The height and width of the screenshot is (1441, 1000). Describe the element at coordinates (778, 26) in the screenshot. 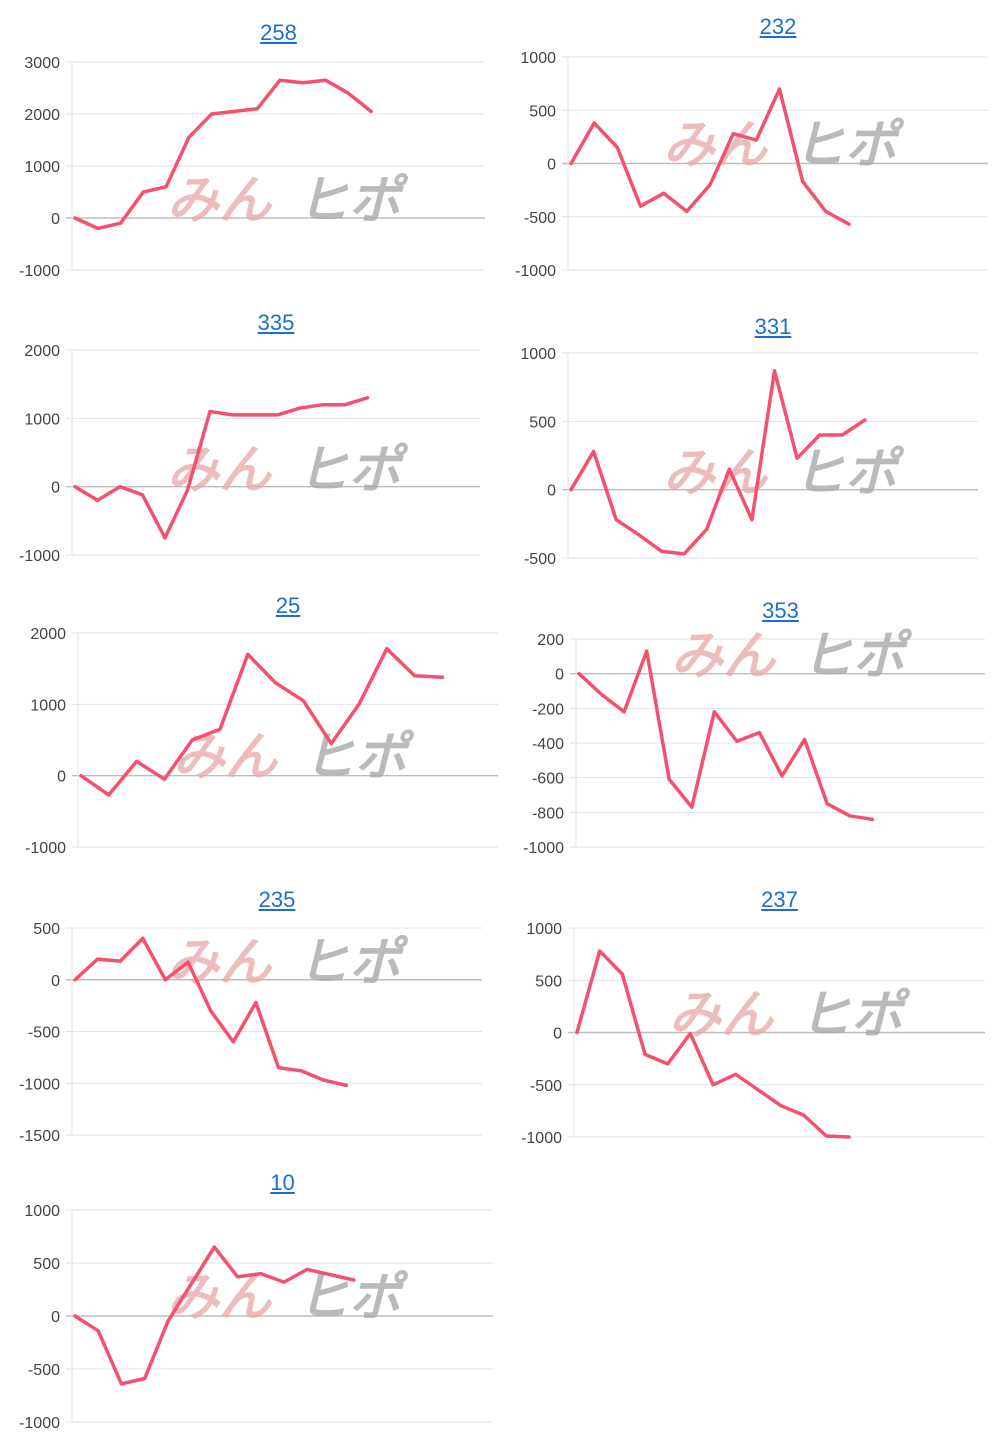

I see `chart-title-link: 232` at that location.